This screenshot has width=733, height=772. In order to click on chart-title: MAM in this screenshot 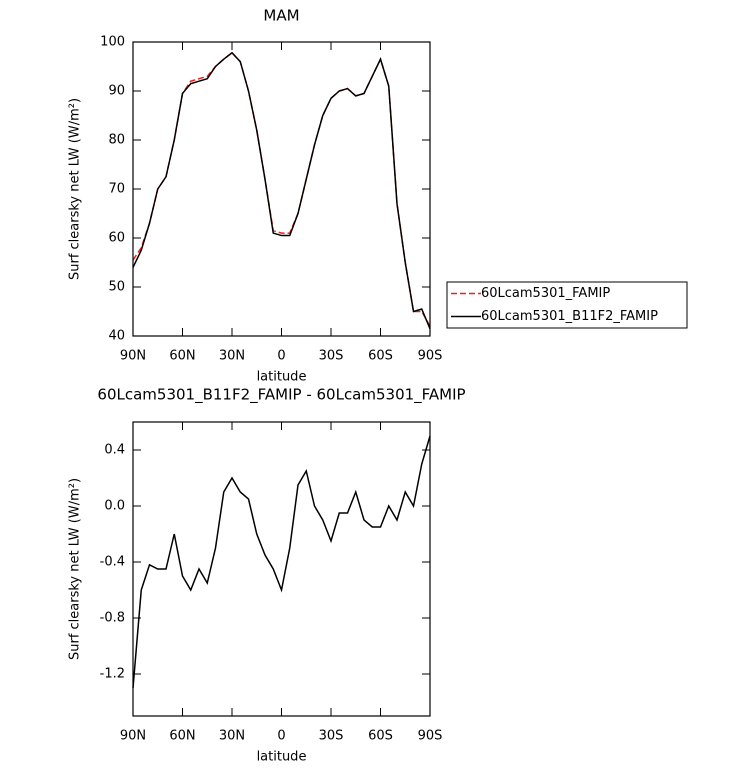, I will do `click(281, 16)`.